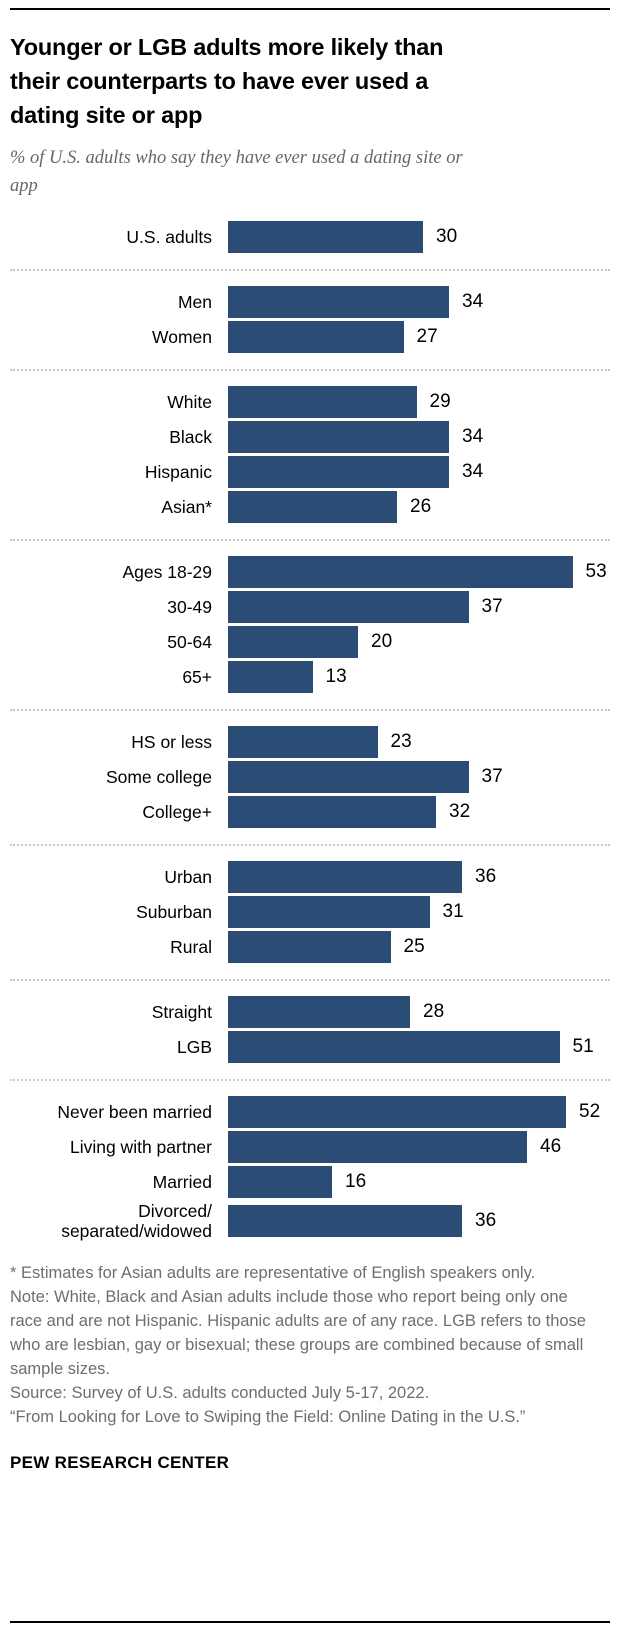 Image resolution: width=620 pixels, height=1632 pixels. I want to click on bar-track: 46, so click(419, 1147).